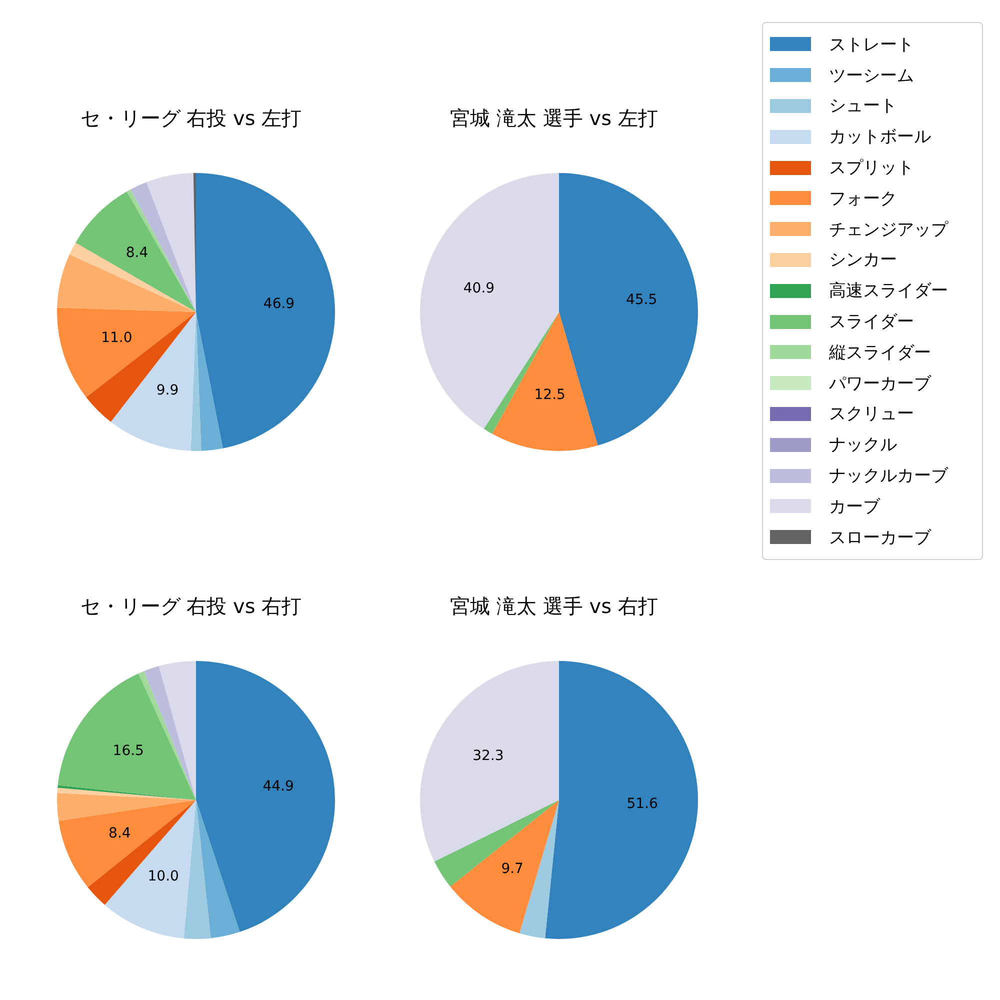 This screenshot has height=1000, width=1000. What do you see at coordinates (888, 229) in the screenshot?
I see `legend-label: チェンジアップ` at bounding box center [888, 229].